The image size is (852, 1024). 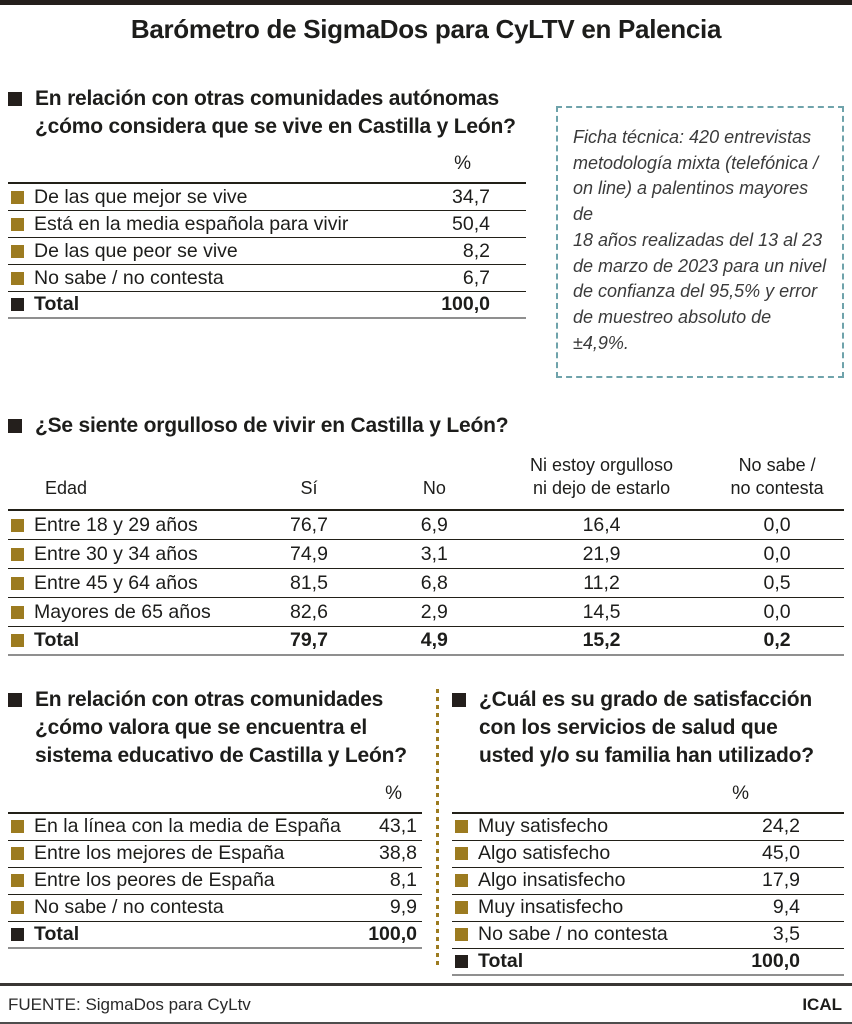 What do you see at coordinates (471, 223) in the screenshot?
I see `row-value: 50,4` at bounding box center [471, 223].